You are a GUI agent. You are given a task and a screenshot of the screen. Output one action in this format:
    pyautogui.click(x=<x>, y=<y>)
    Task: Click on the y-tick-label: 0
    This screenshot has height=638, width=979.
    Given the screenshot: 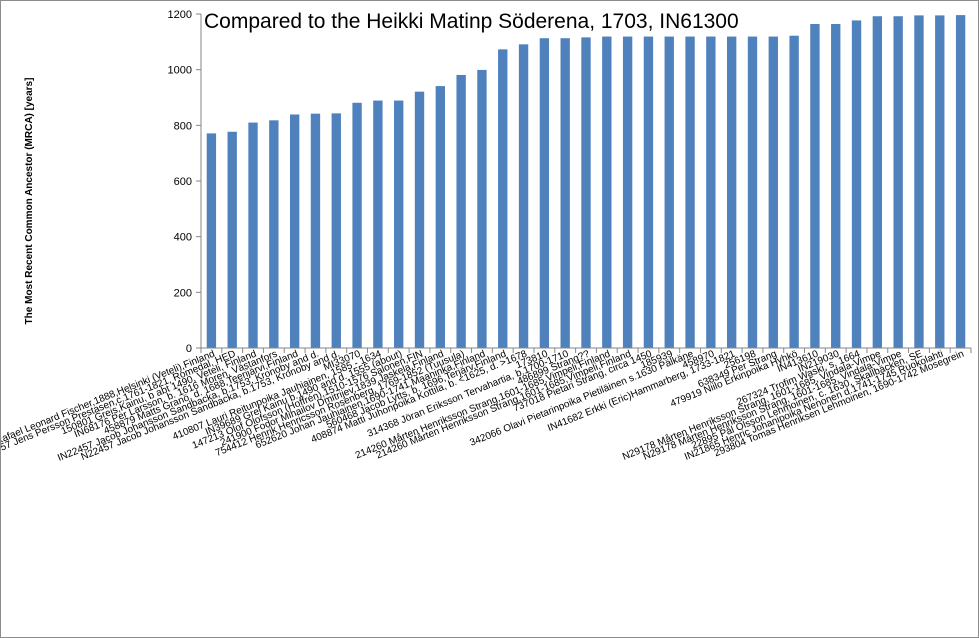 What is the action you would take?
    pyautogui.click(x=189, y=349)
    